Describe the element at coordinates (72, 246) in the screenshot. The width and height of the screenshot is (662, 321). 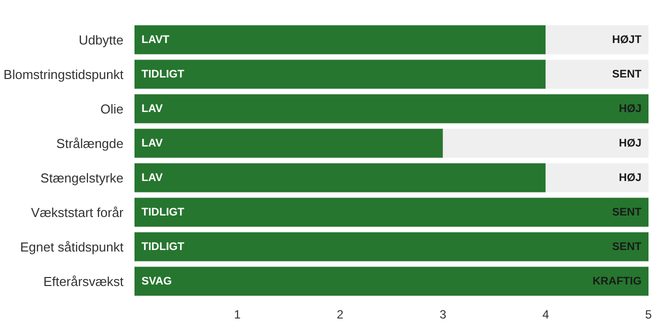
I see `y-tick-label: Egnet såtidspunkt` at that location.